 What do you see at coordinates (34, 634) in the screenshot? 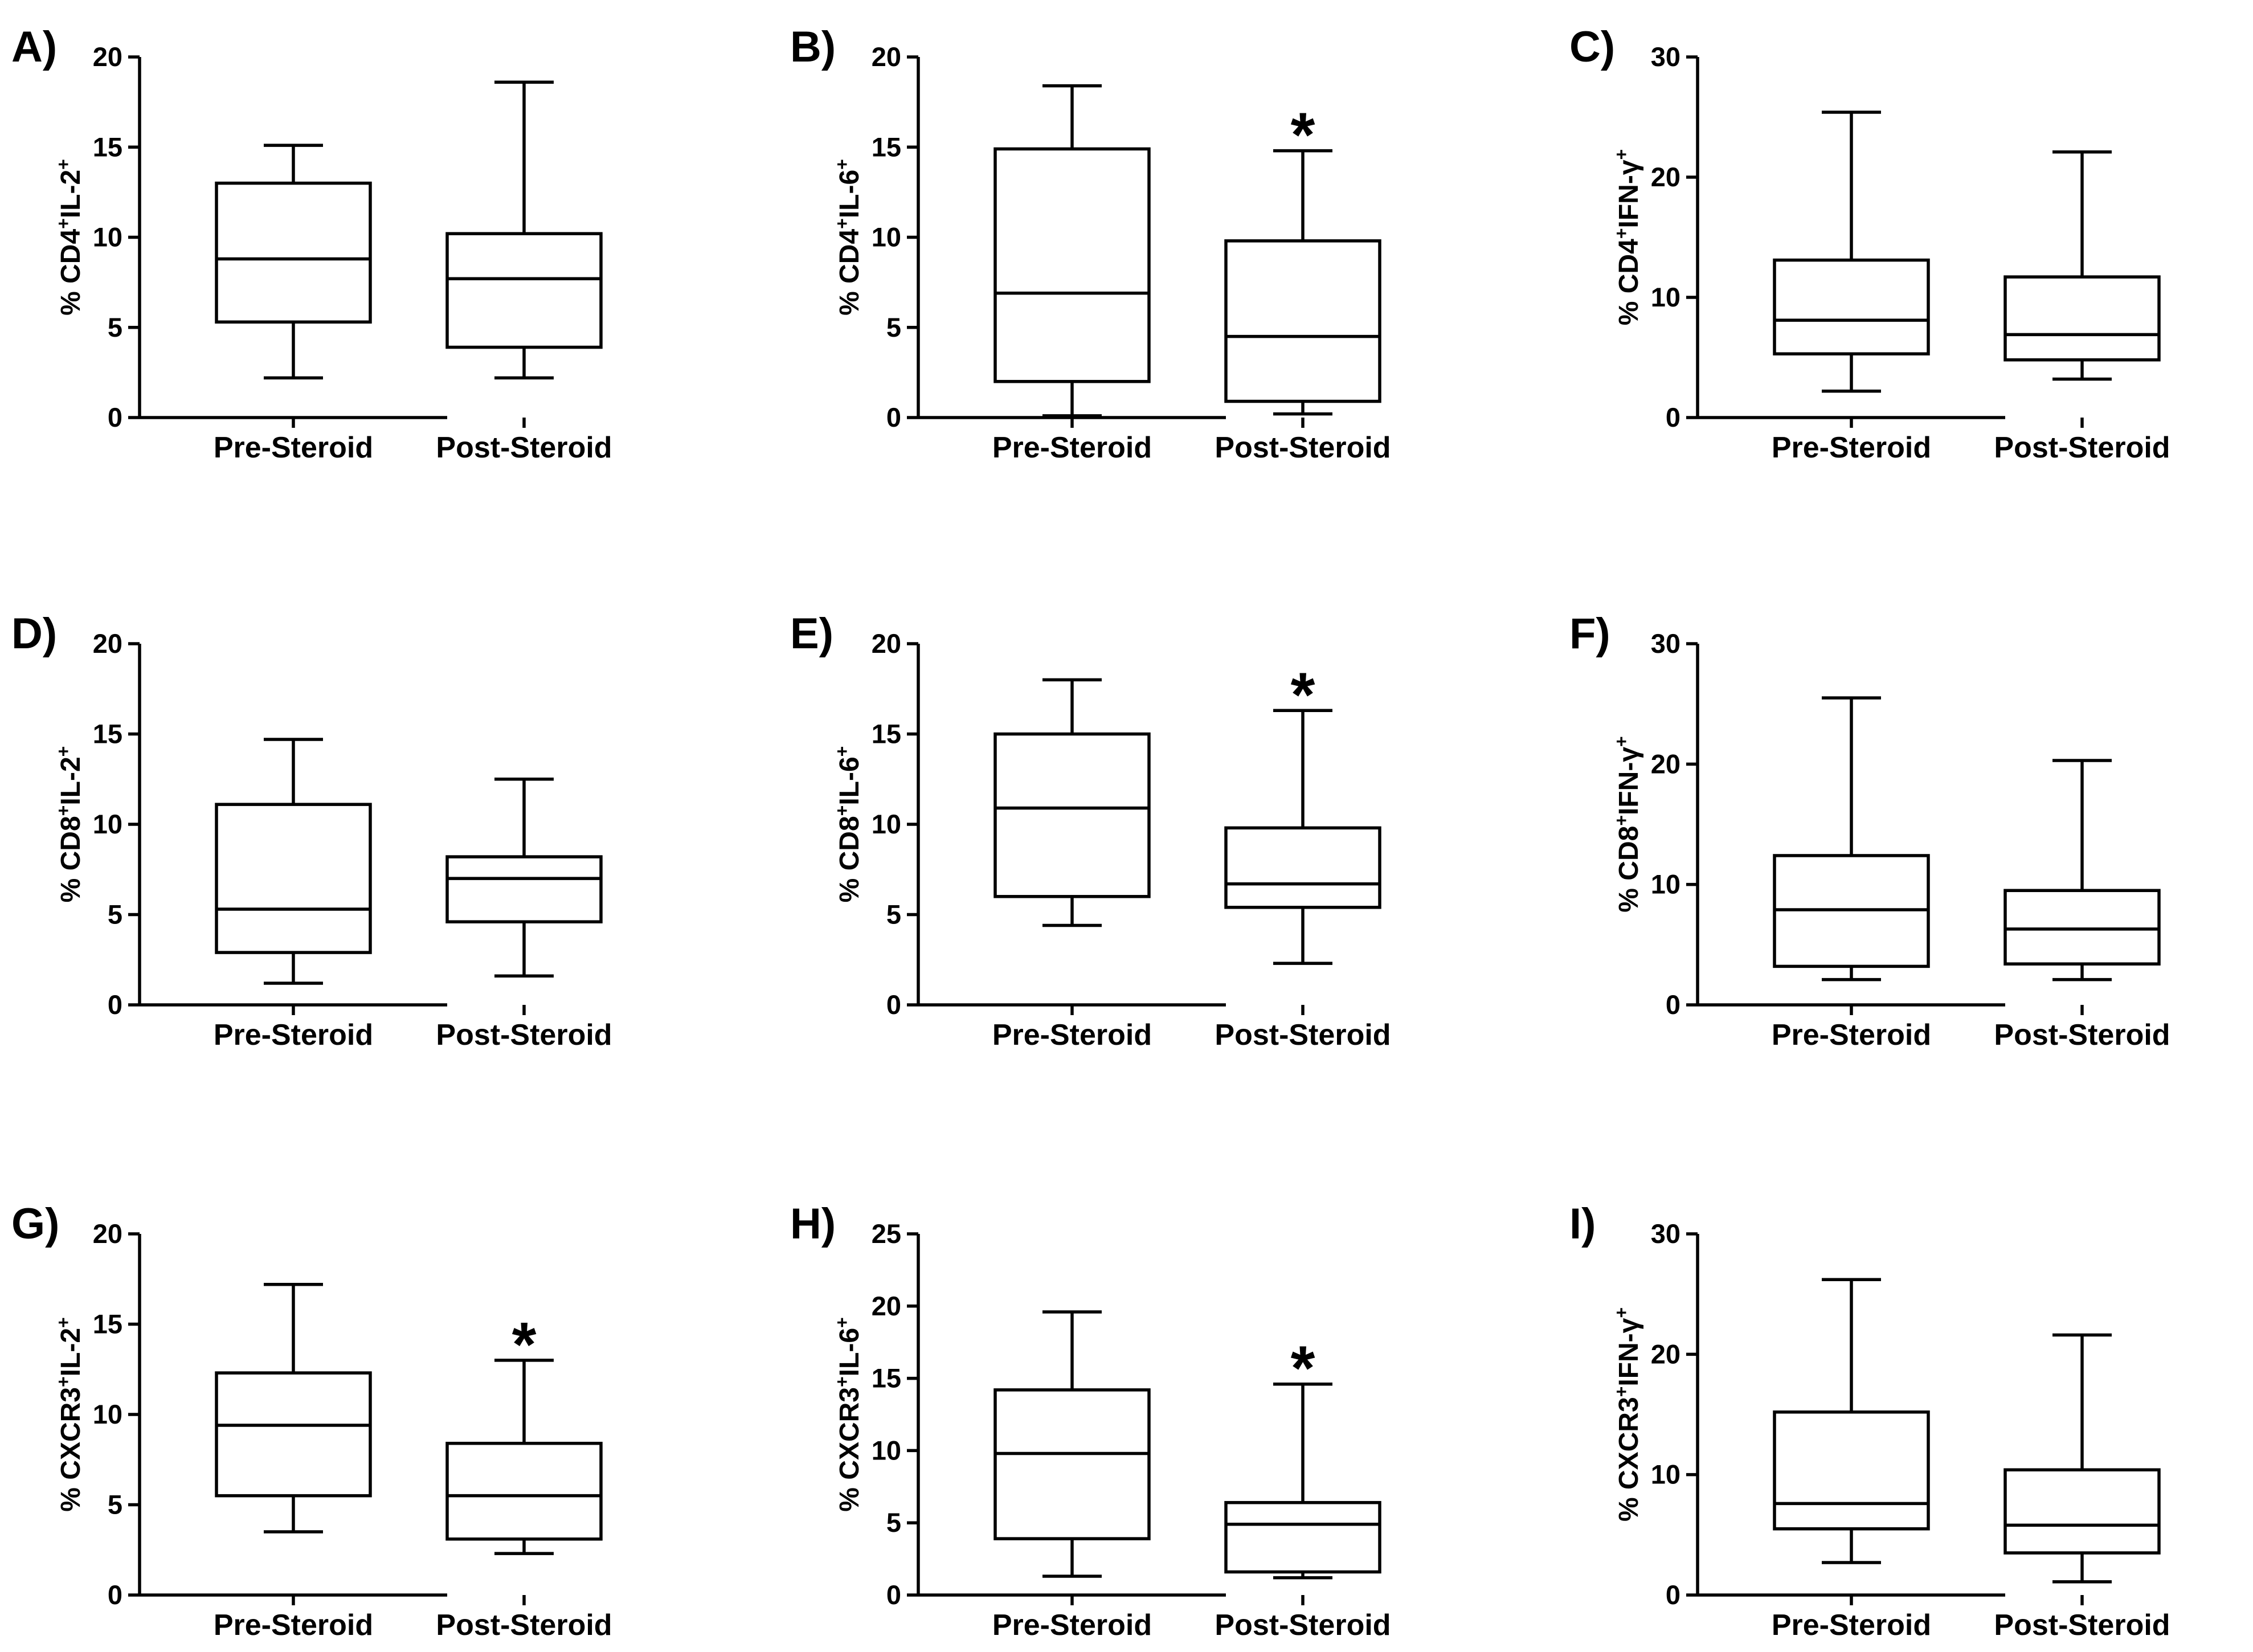
I see `panel-letter: D)` at bounding box center [34, 634].